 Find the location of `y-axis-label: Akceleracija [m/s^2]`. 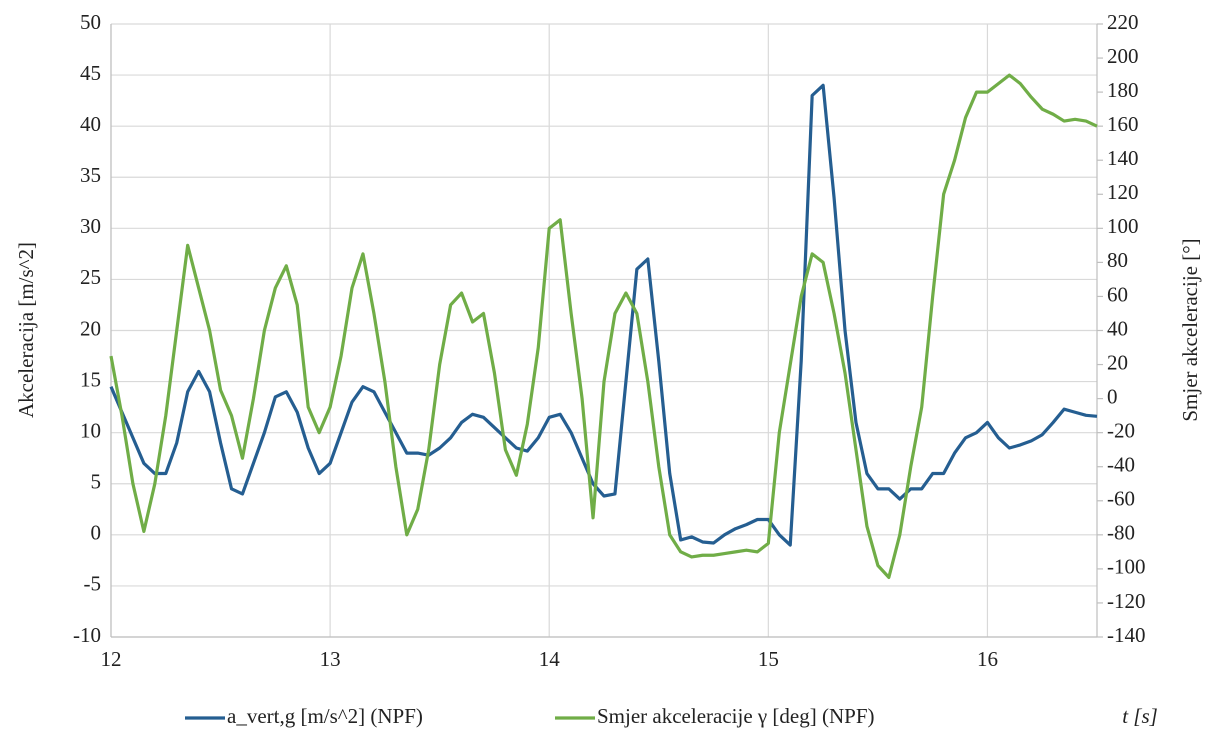

y-axis-label: Akceleracija [m/s^2] is located at coordinates (26, 330).